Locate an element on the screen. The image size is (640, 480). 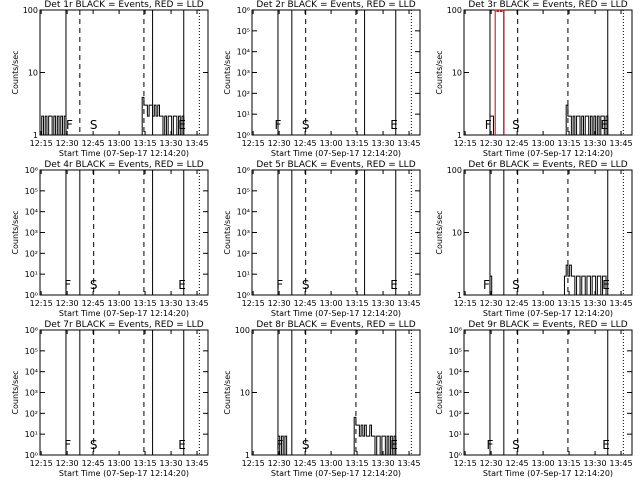
panel-title: Det 1r BLACK = Events, RED = LLD is located at coordinates (123, 5).